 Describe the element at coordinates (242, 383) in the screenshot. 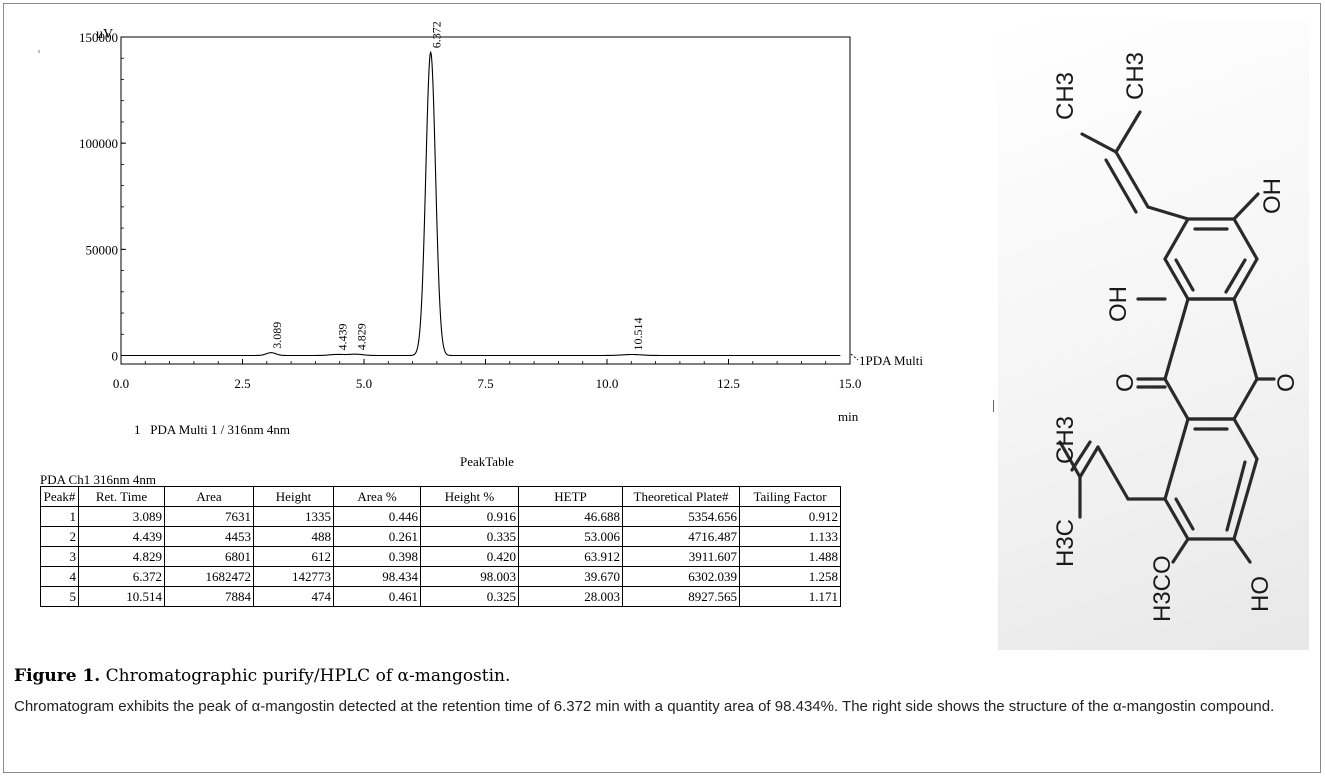

I see `x-tick-label: 2.5` at that location.